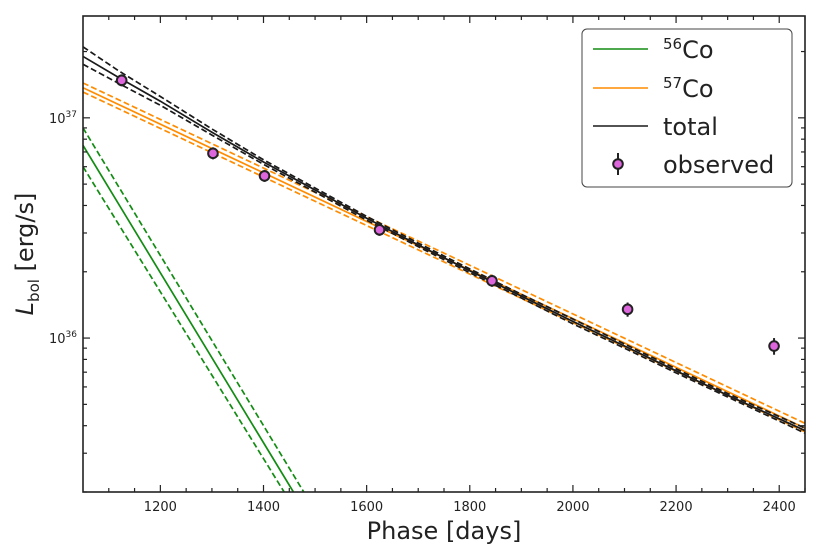 This screenshot has width=830, height=554. I want to click on legend: 56Co 57Co total observed, so click(687, 108).